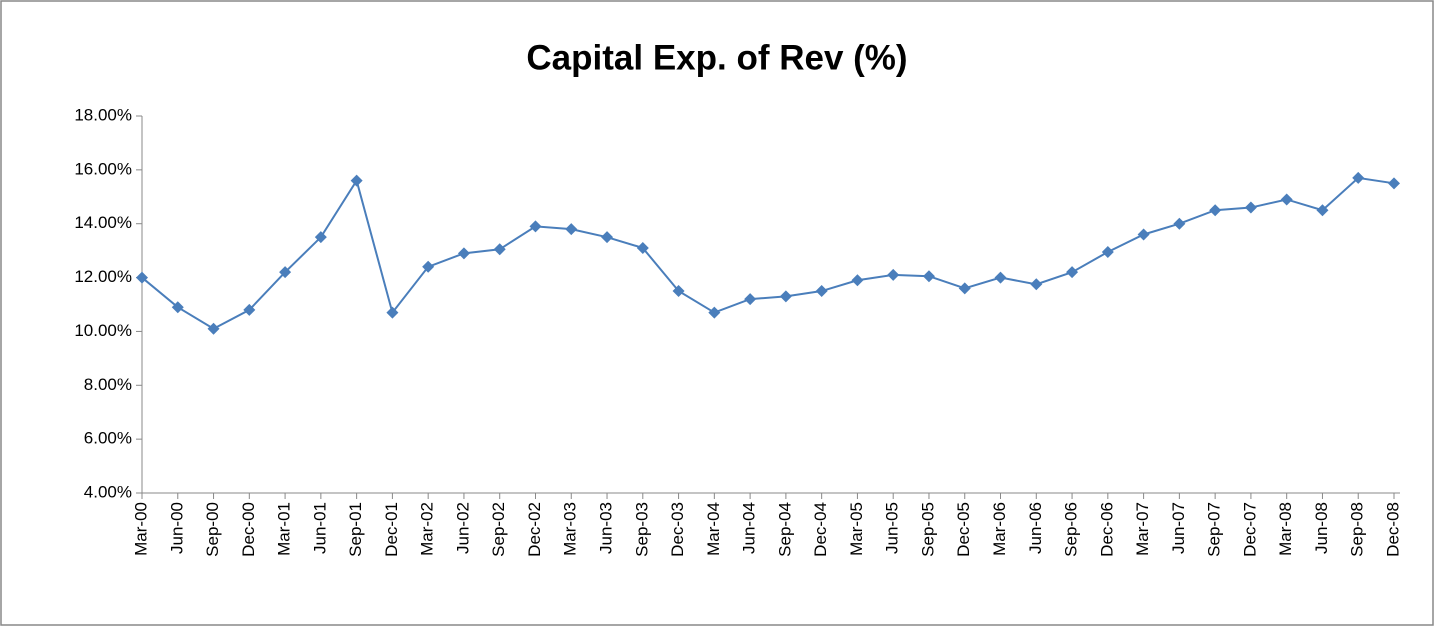 This screenshot has width=1434, height=626. I want to click on y-tick-label: 4.00%, so click(108, 491).